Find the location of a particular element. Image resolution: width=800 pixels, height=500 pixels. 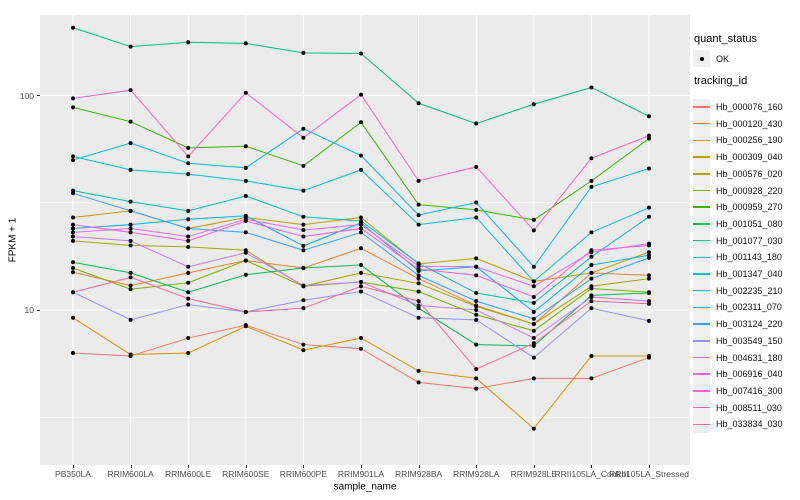

legend-label-Hb_001051_080: Hb_001051_080 is located at coordinates (749, 223).